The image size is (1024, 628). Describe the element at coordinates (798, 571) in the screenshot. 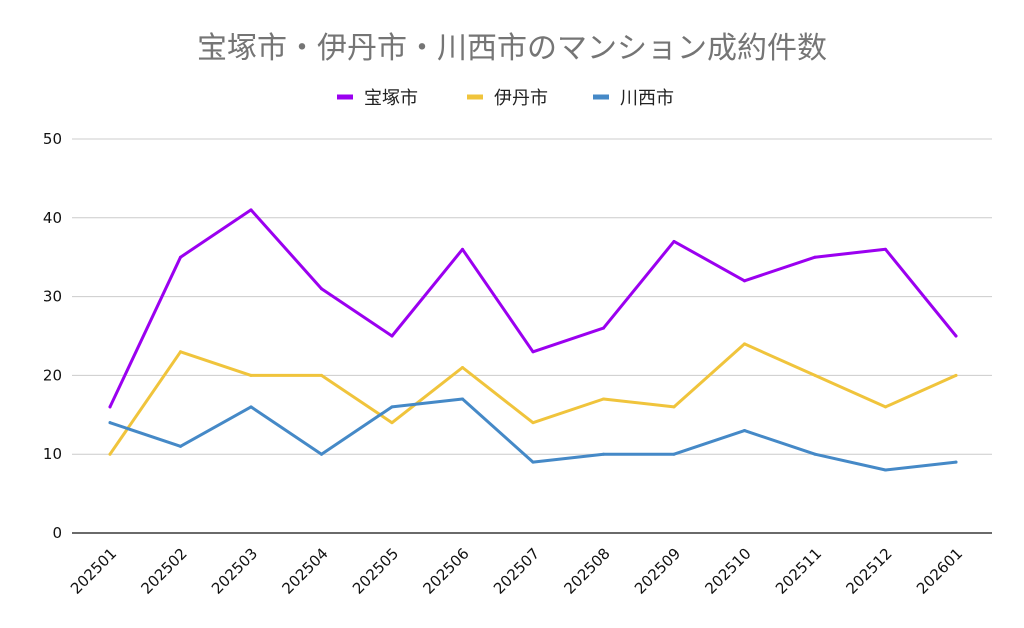

I see `x-tick-label: 202511` at that location.